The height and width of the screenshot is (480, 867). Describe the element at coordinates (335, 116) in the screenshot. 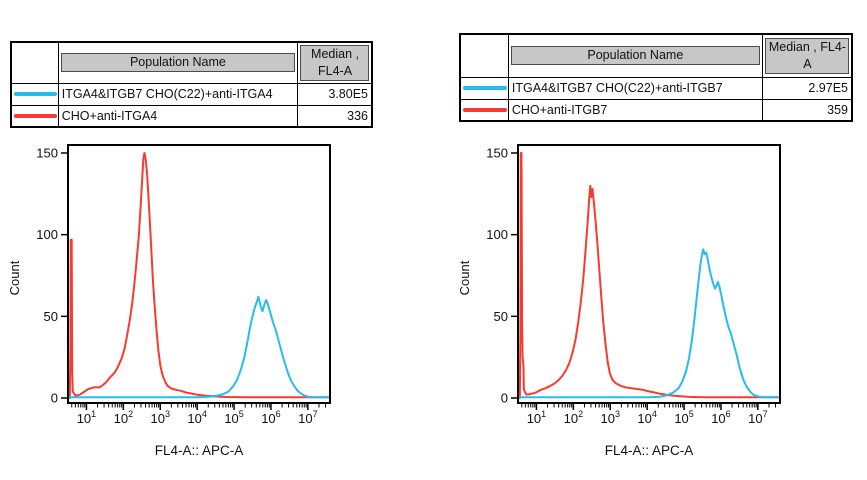

I see `median-value: 336` at that location.